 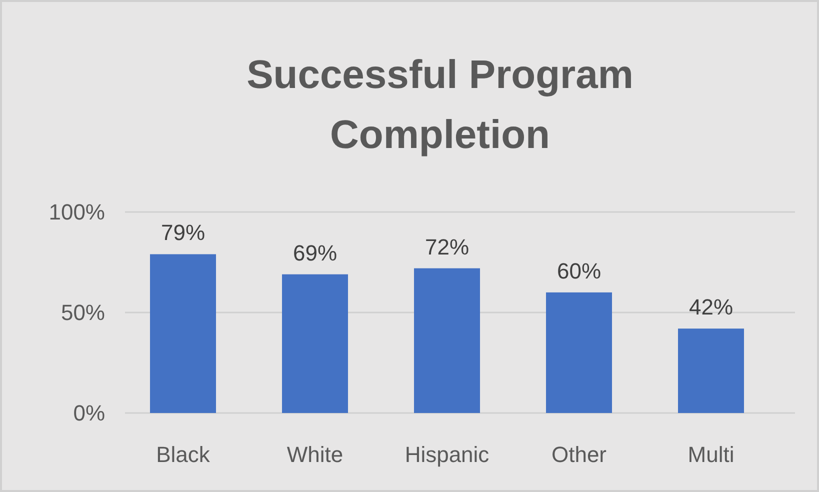 What do you see at coordinates (315, 454) in the screenshot?
I see `x-tick-label: White` at bounding box center [315, 454].